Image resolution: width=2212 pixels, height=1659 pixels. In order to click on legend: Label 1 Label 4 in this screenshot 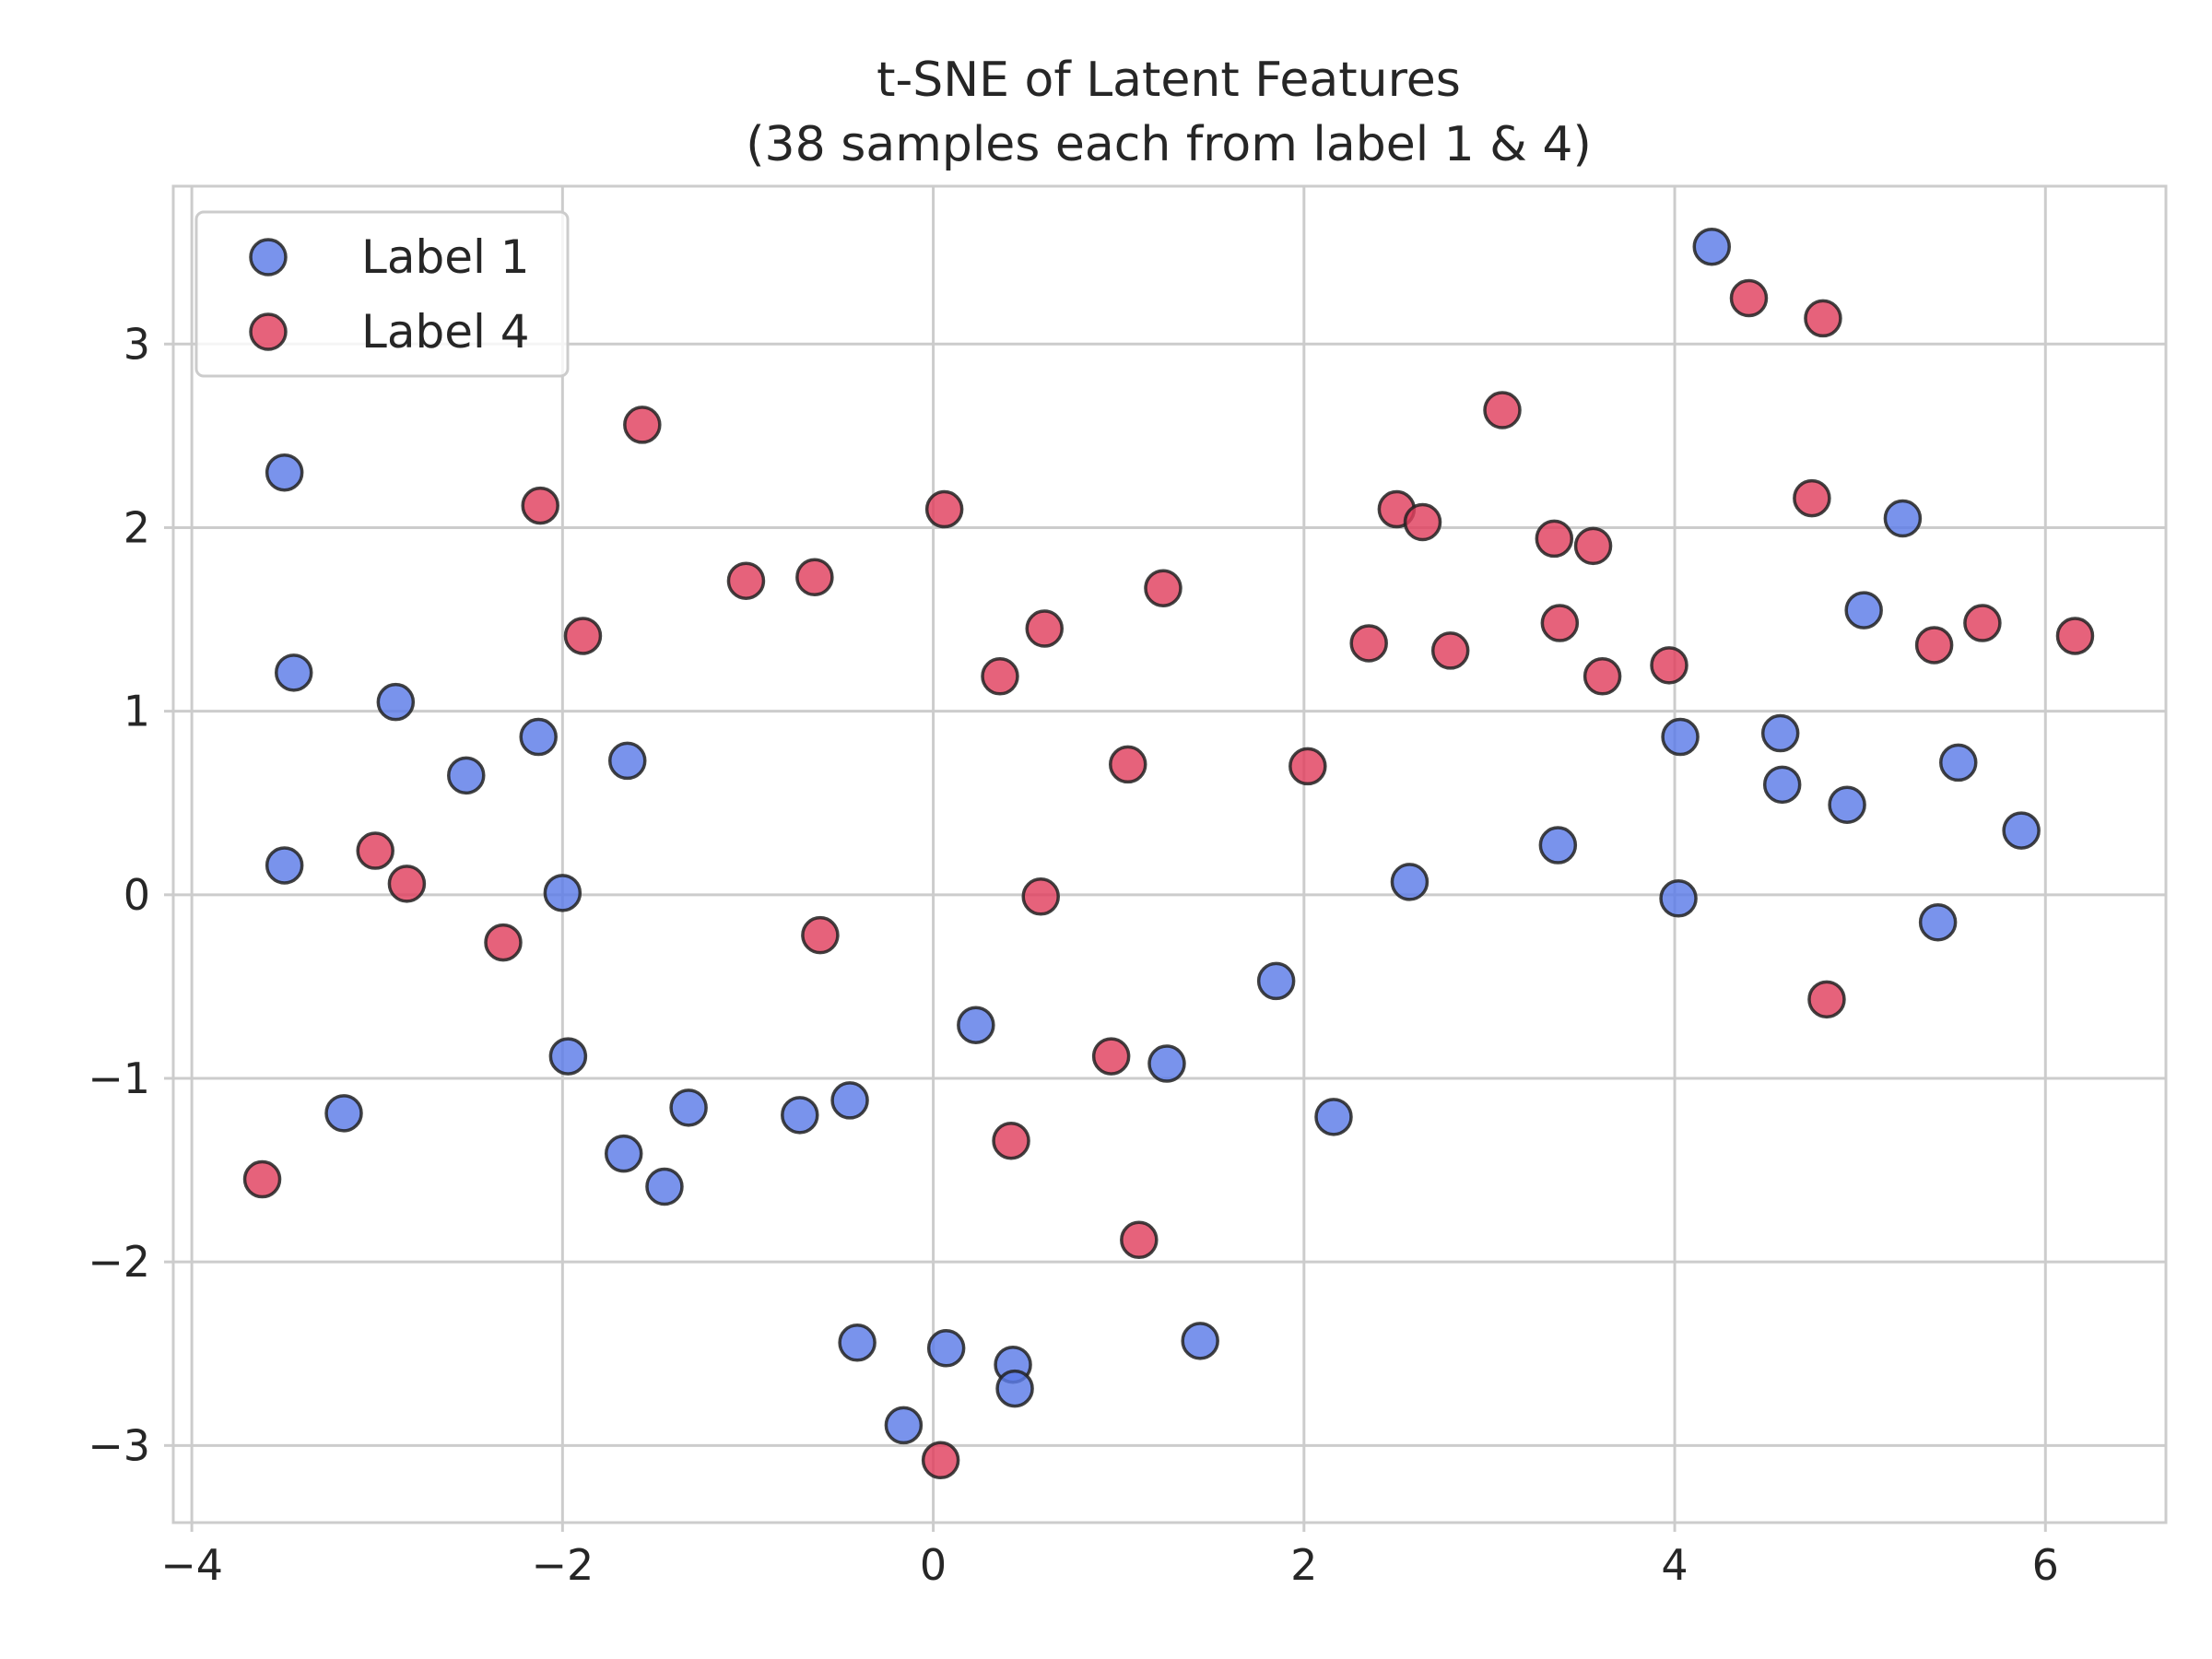, I will do `click(382, 294)`.